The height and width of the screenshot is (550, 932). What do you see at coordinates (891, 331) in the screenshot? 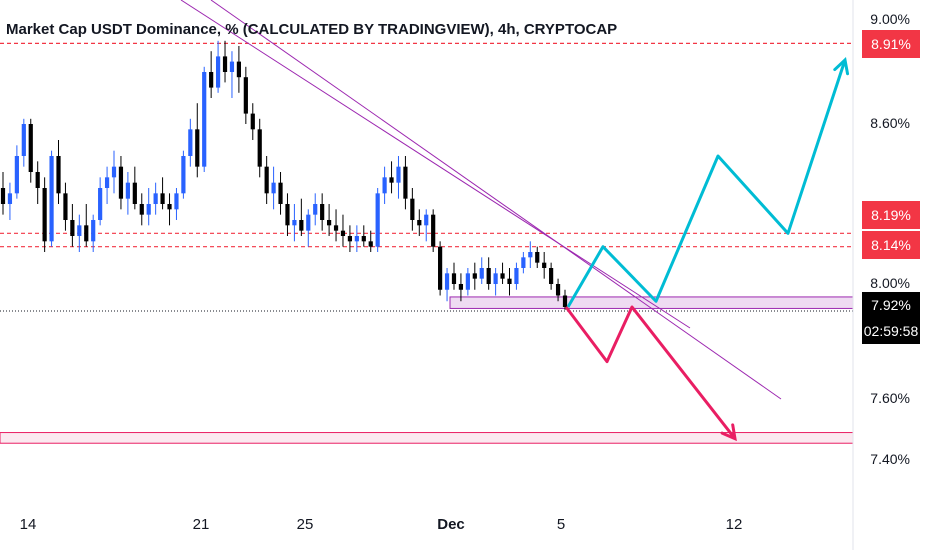
I see `countdown-badge: 02:59:58` at bounding box center [891, 331].